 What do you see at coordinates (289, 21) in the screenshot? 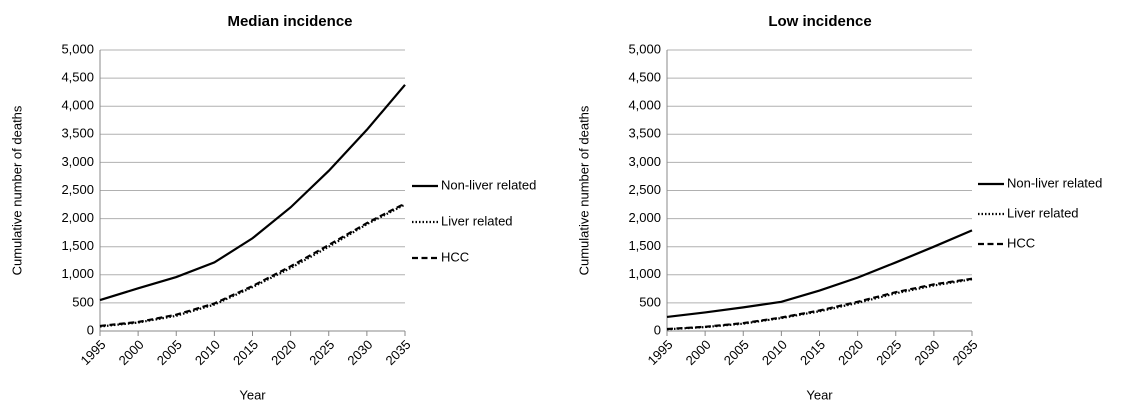
I see `chart-title: Median incidence` at bounding box center [289, 21].